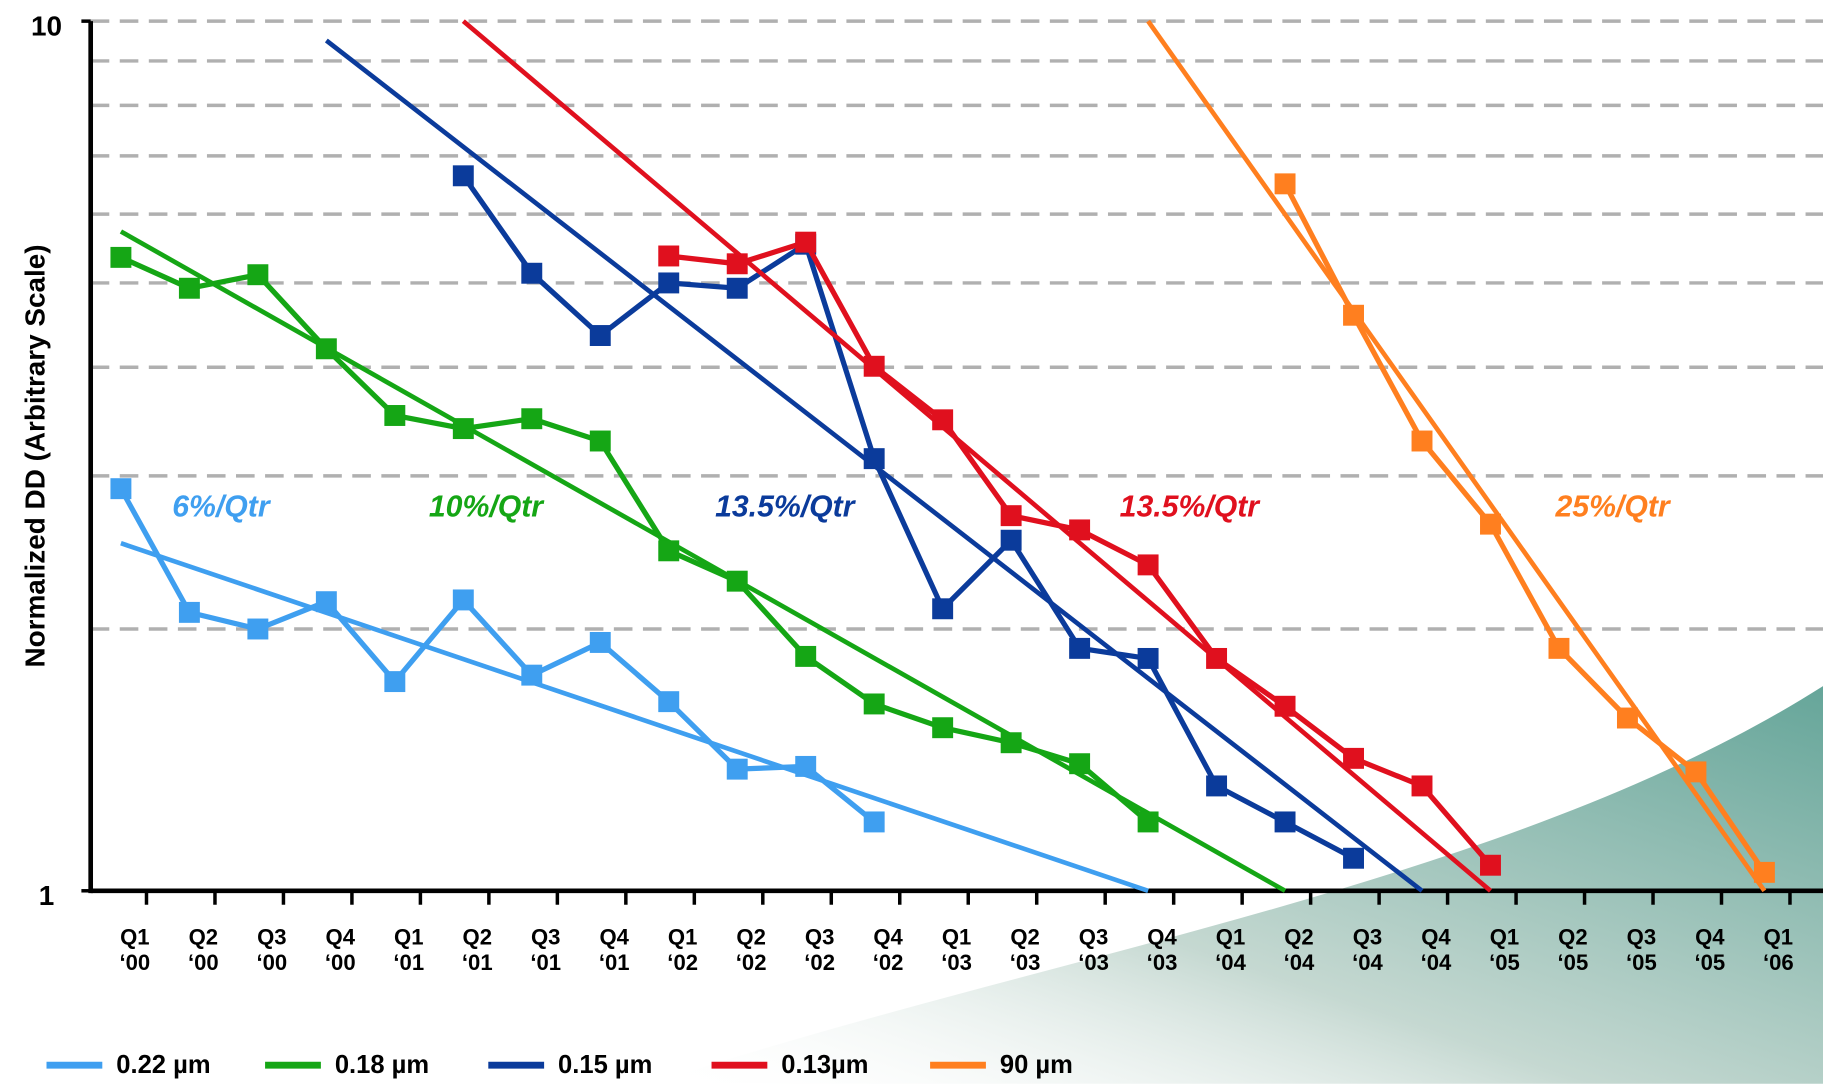 This screenshot has width=1823, height=1084. I want to click on x-tick-label-box: Q3 ‘05, so click(1641, 950).